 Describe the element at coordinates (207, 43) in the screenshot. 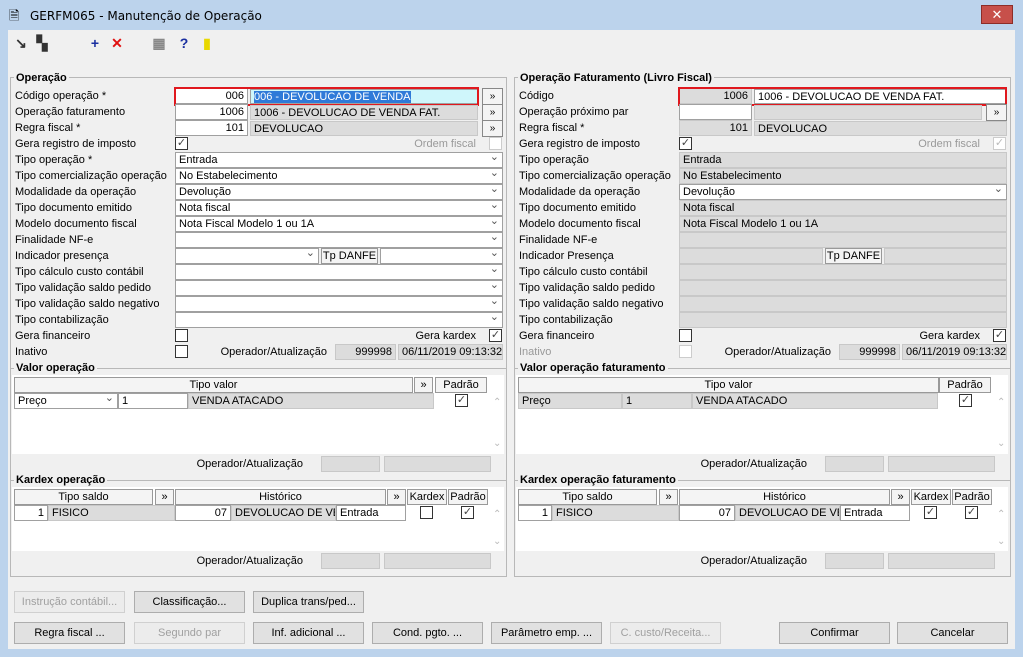

I see `exit-door-icon: ▮` at that location.